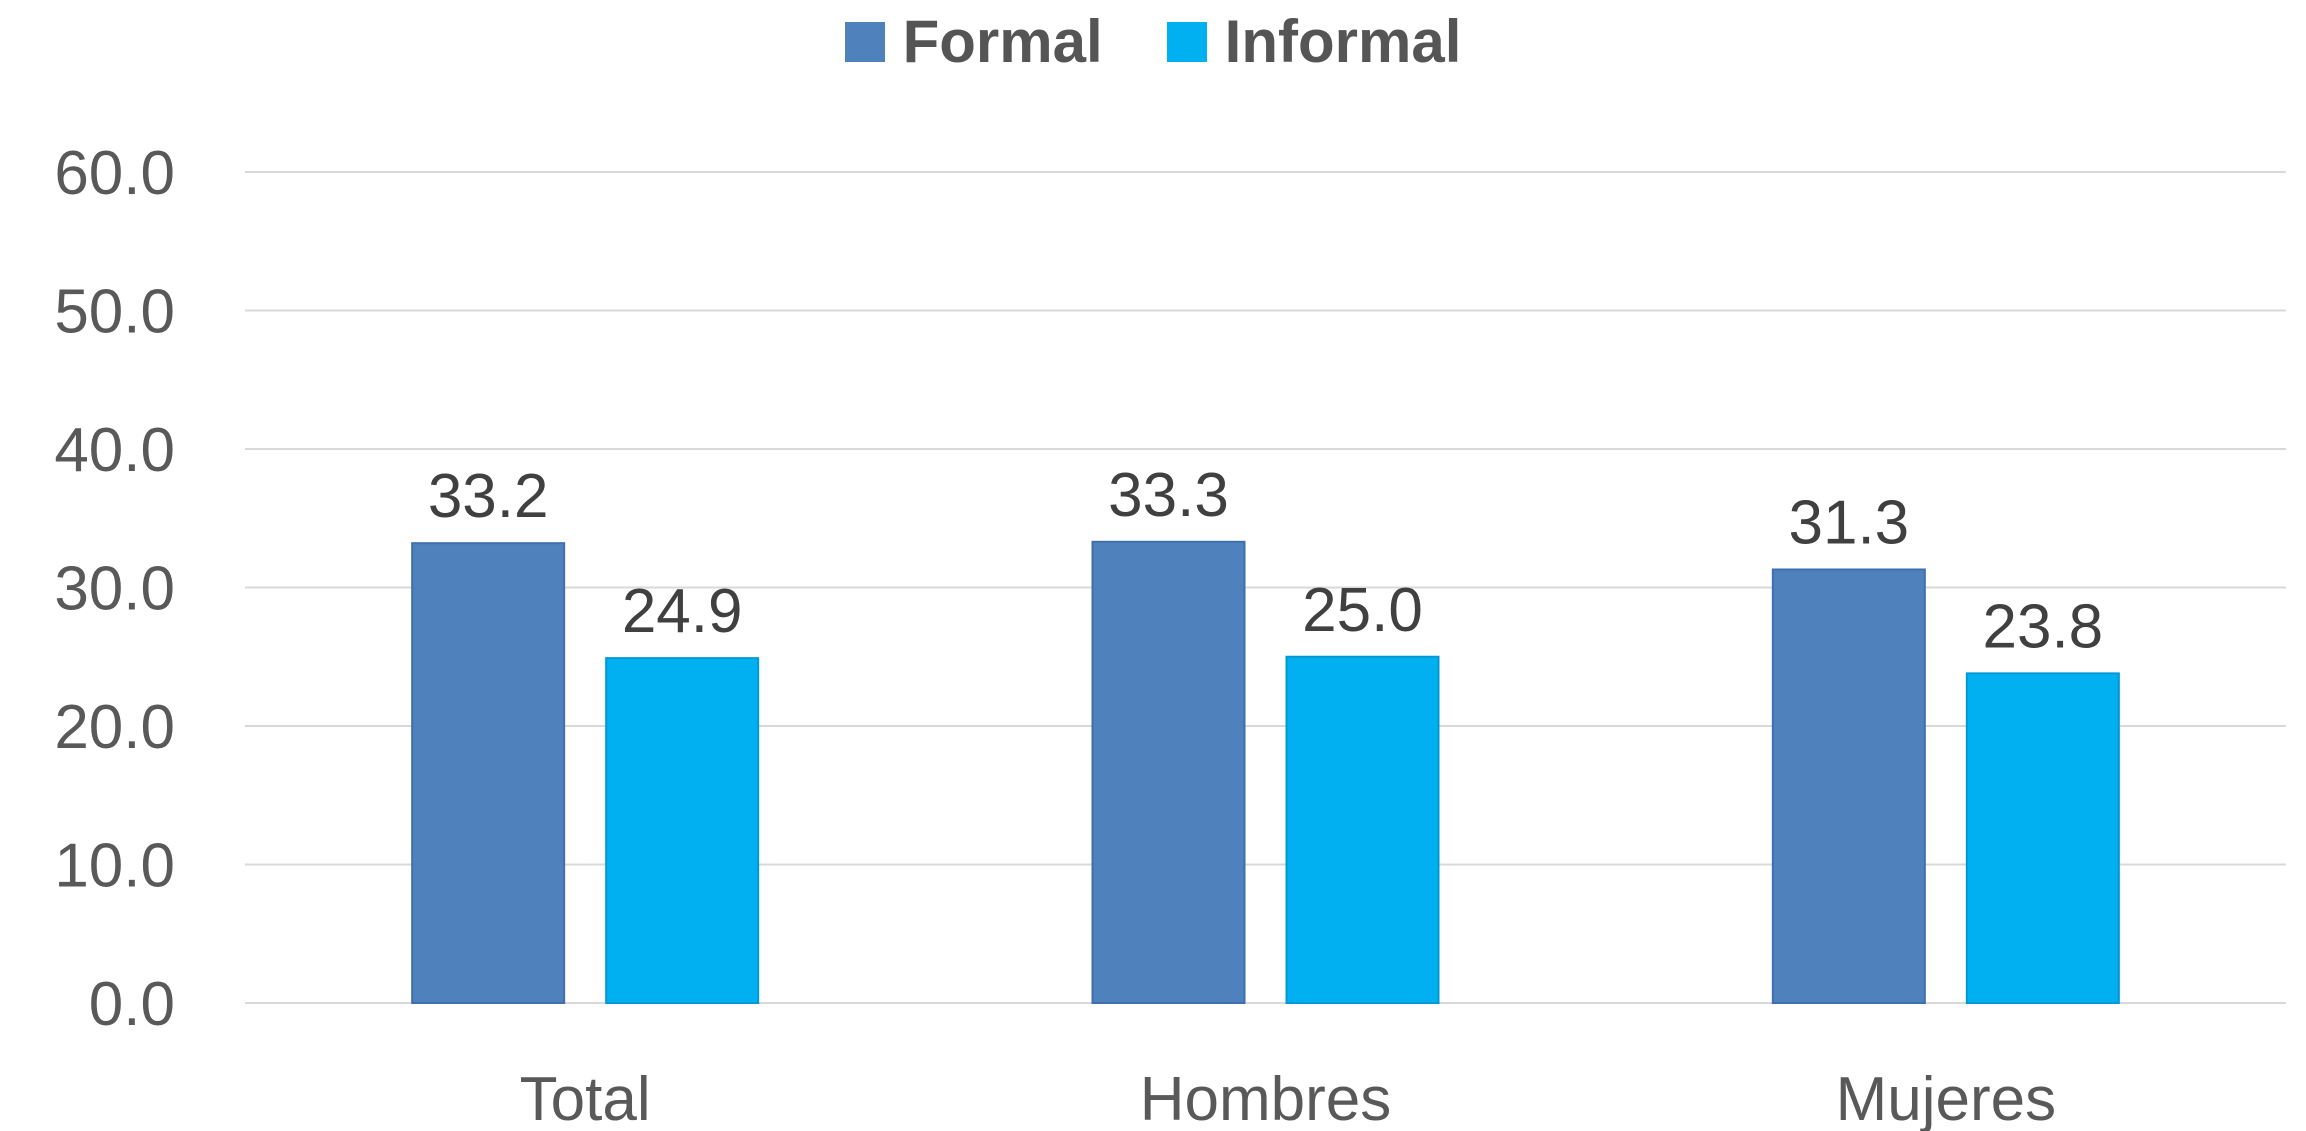  Describe the element at coordinates (682, 611) in the screenshot. I see `data-label: 24.9` at that location.